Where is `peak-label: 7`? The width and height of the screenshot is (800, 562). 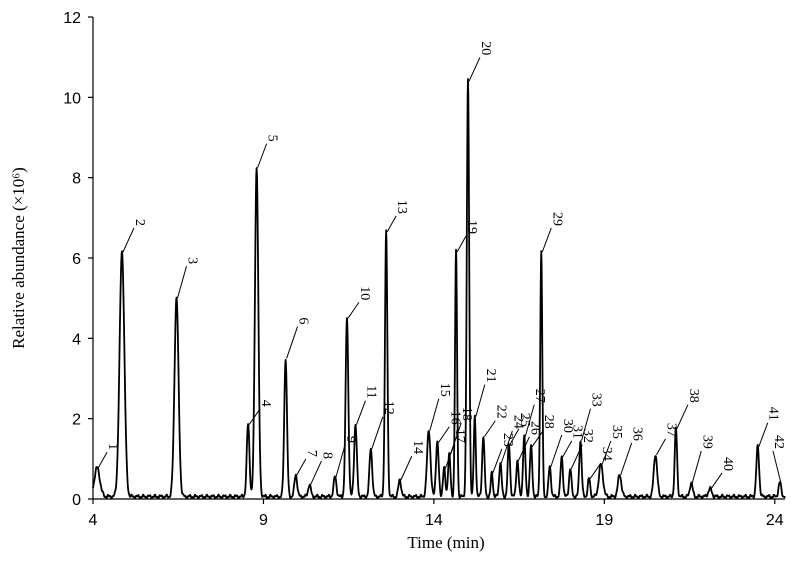
peak-label: 7 is located at coordinates (311, 453).